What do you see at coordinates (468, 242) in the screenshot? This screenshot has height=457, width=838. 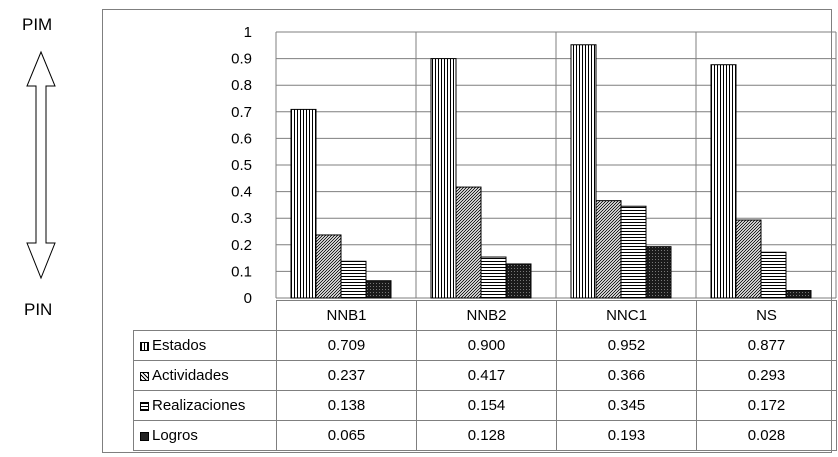 I see `bar-actividades-nnb2` at bounding box center [468, 242].